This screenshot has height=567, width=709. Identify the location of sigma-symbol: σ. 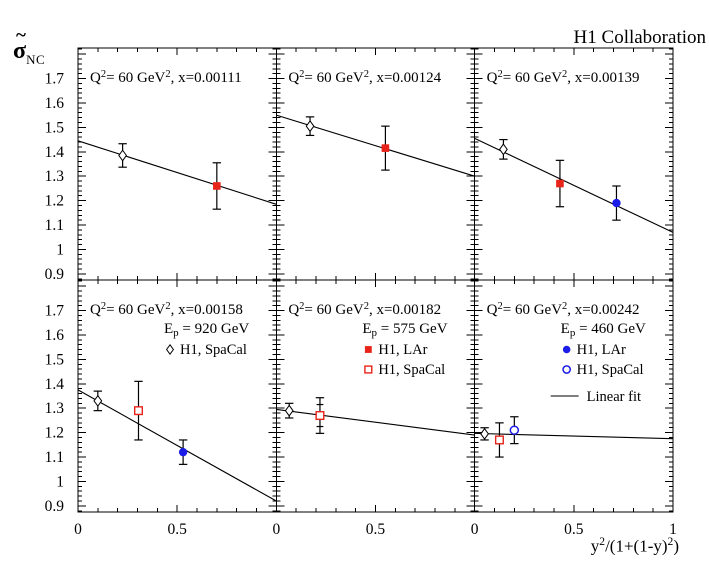
(20, 51).